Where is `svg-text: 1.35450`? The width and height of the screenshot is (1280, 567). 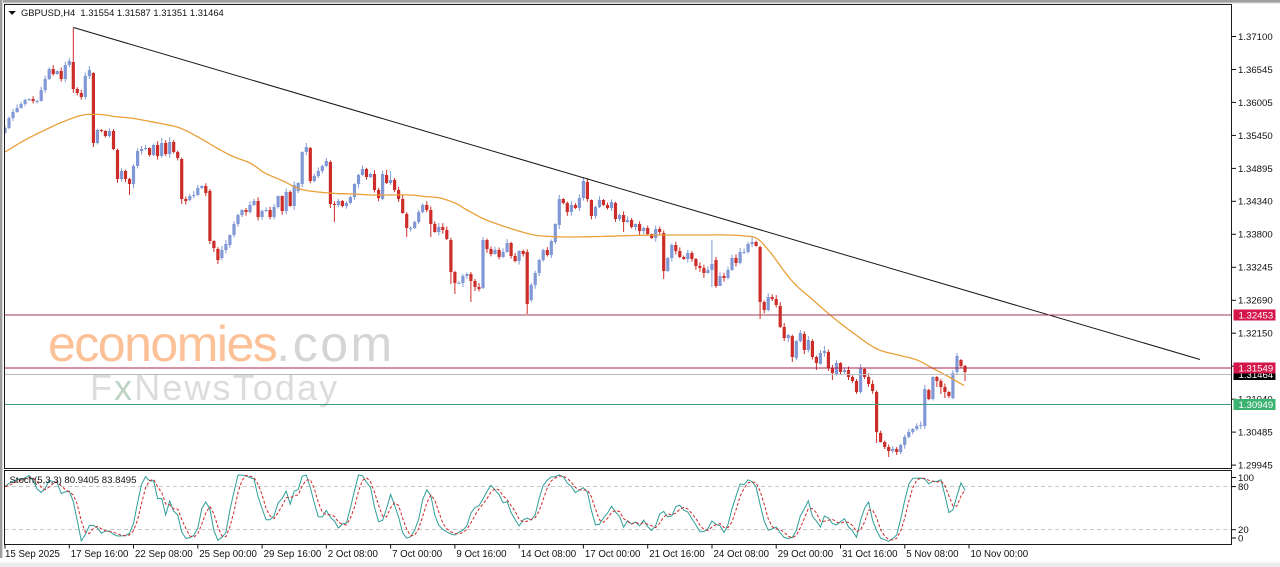 svg-text: 1.35450 is located at coordinates (1255, 136).